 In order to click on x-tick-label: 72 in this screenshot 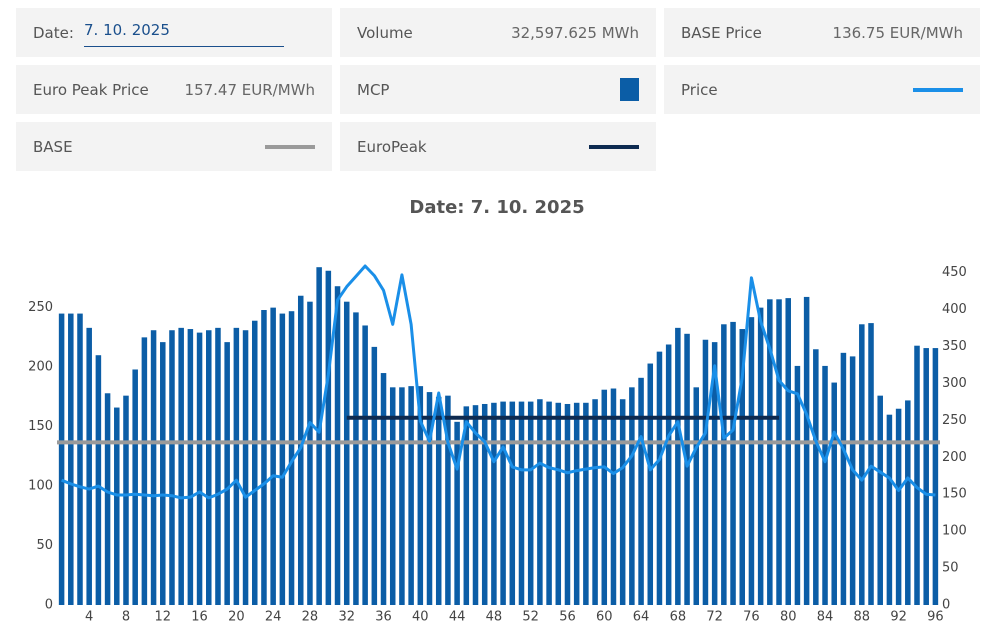, I will do `click(714, 617)`.